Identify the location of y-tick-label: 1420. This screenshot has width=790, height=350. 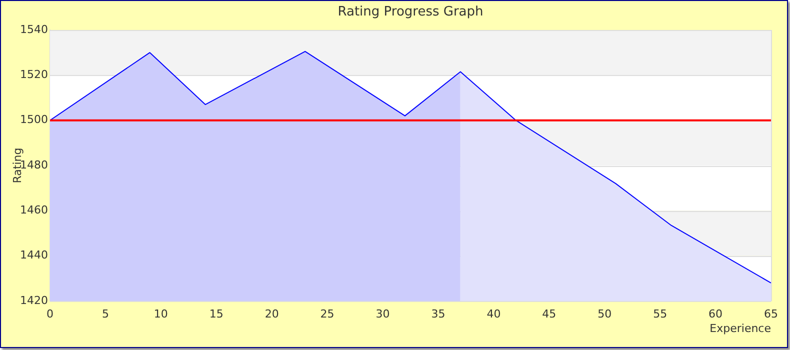
(34, 300).